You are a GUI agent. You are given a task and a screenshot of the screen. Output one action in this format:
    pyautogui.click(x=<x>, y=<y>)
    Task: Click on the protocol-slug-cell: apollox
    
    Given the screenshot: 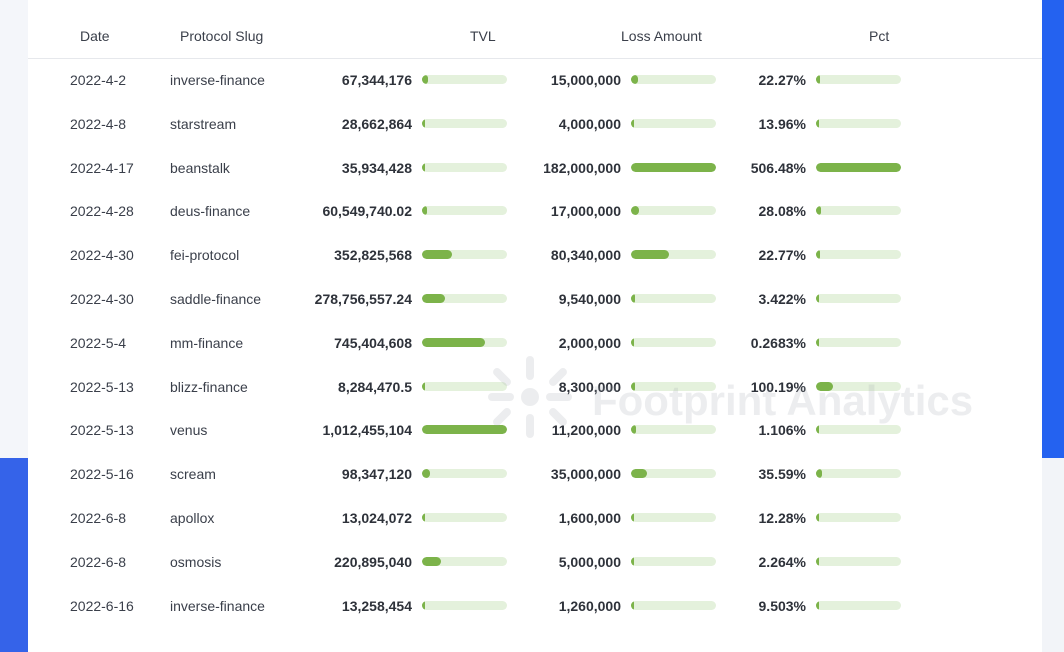 What is the action you would take?
    pyautogui.click(x=192, y=518)
    